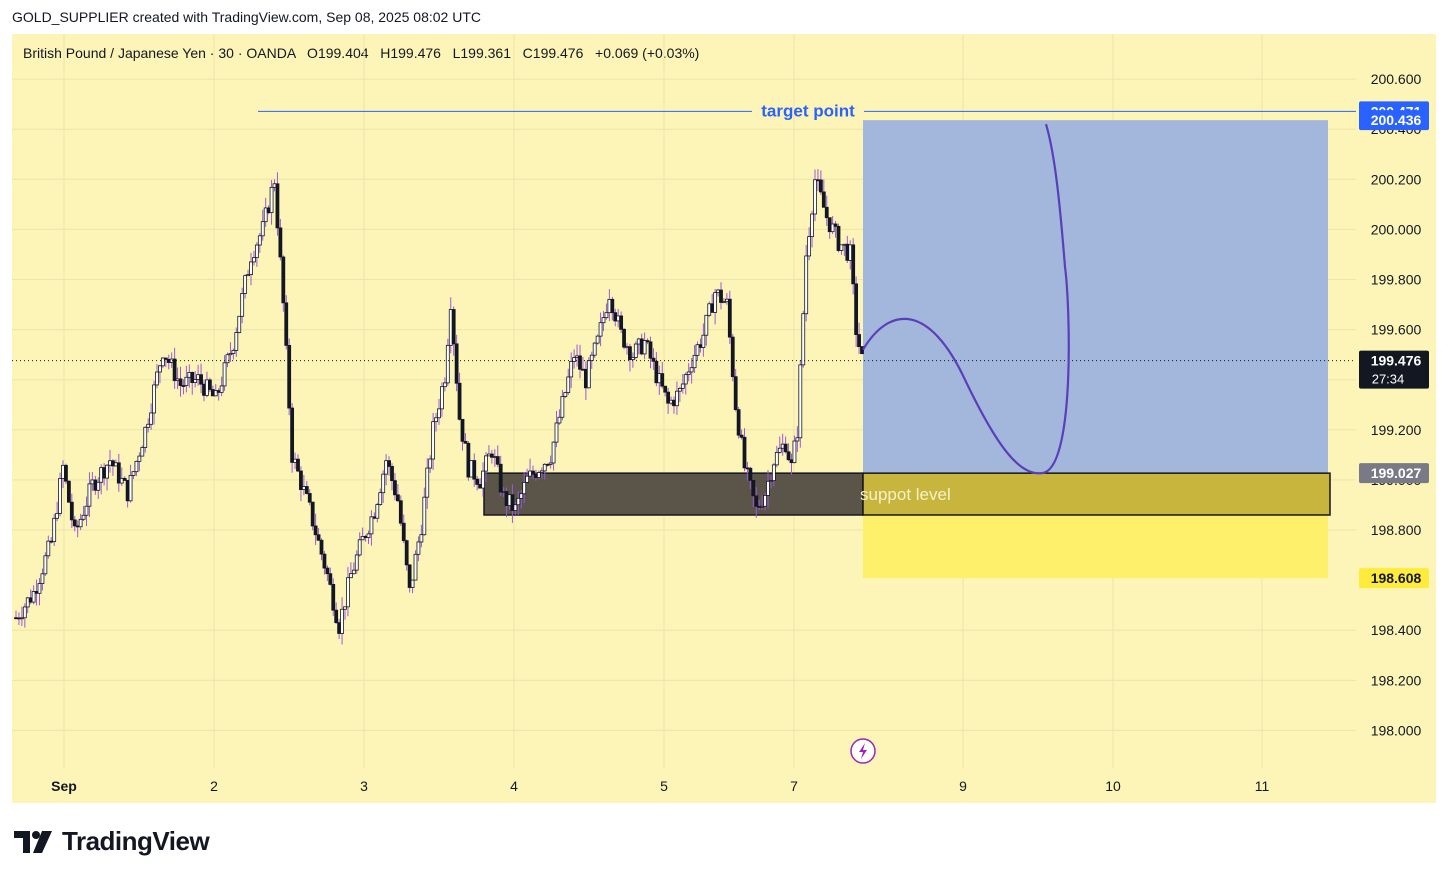 This screenshot has height=878, width=1448. What do you see at coordinates (673, 494) in the screenshot?
I see `support-box` at bounding box center [673, 494].